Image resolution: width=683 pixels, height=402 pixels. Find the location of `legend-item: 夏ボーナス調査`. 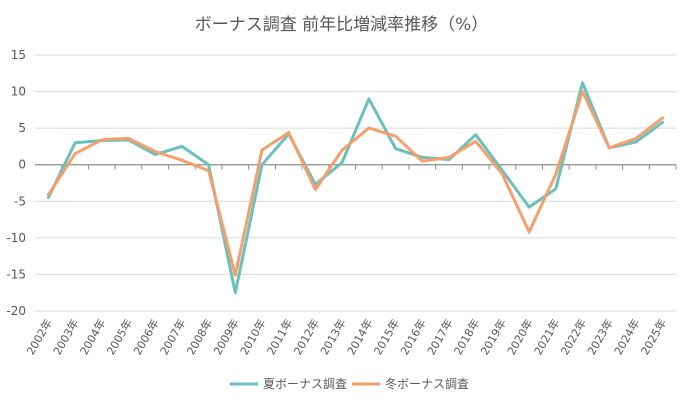

legend-item: 夏ボーナス調査 is located at coordinates (288, 384).